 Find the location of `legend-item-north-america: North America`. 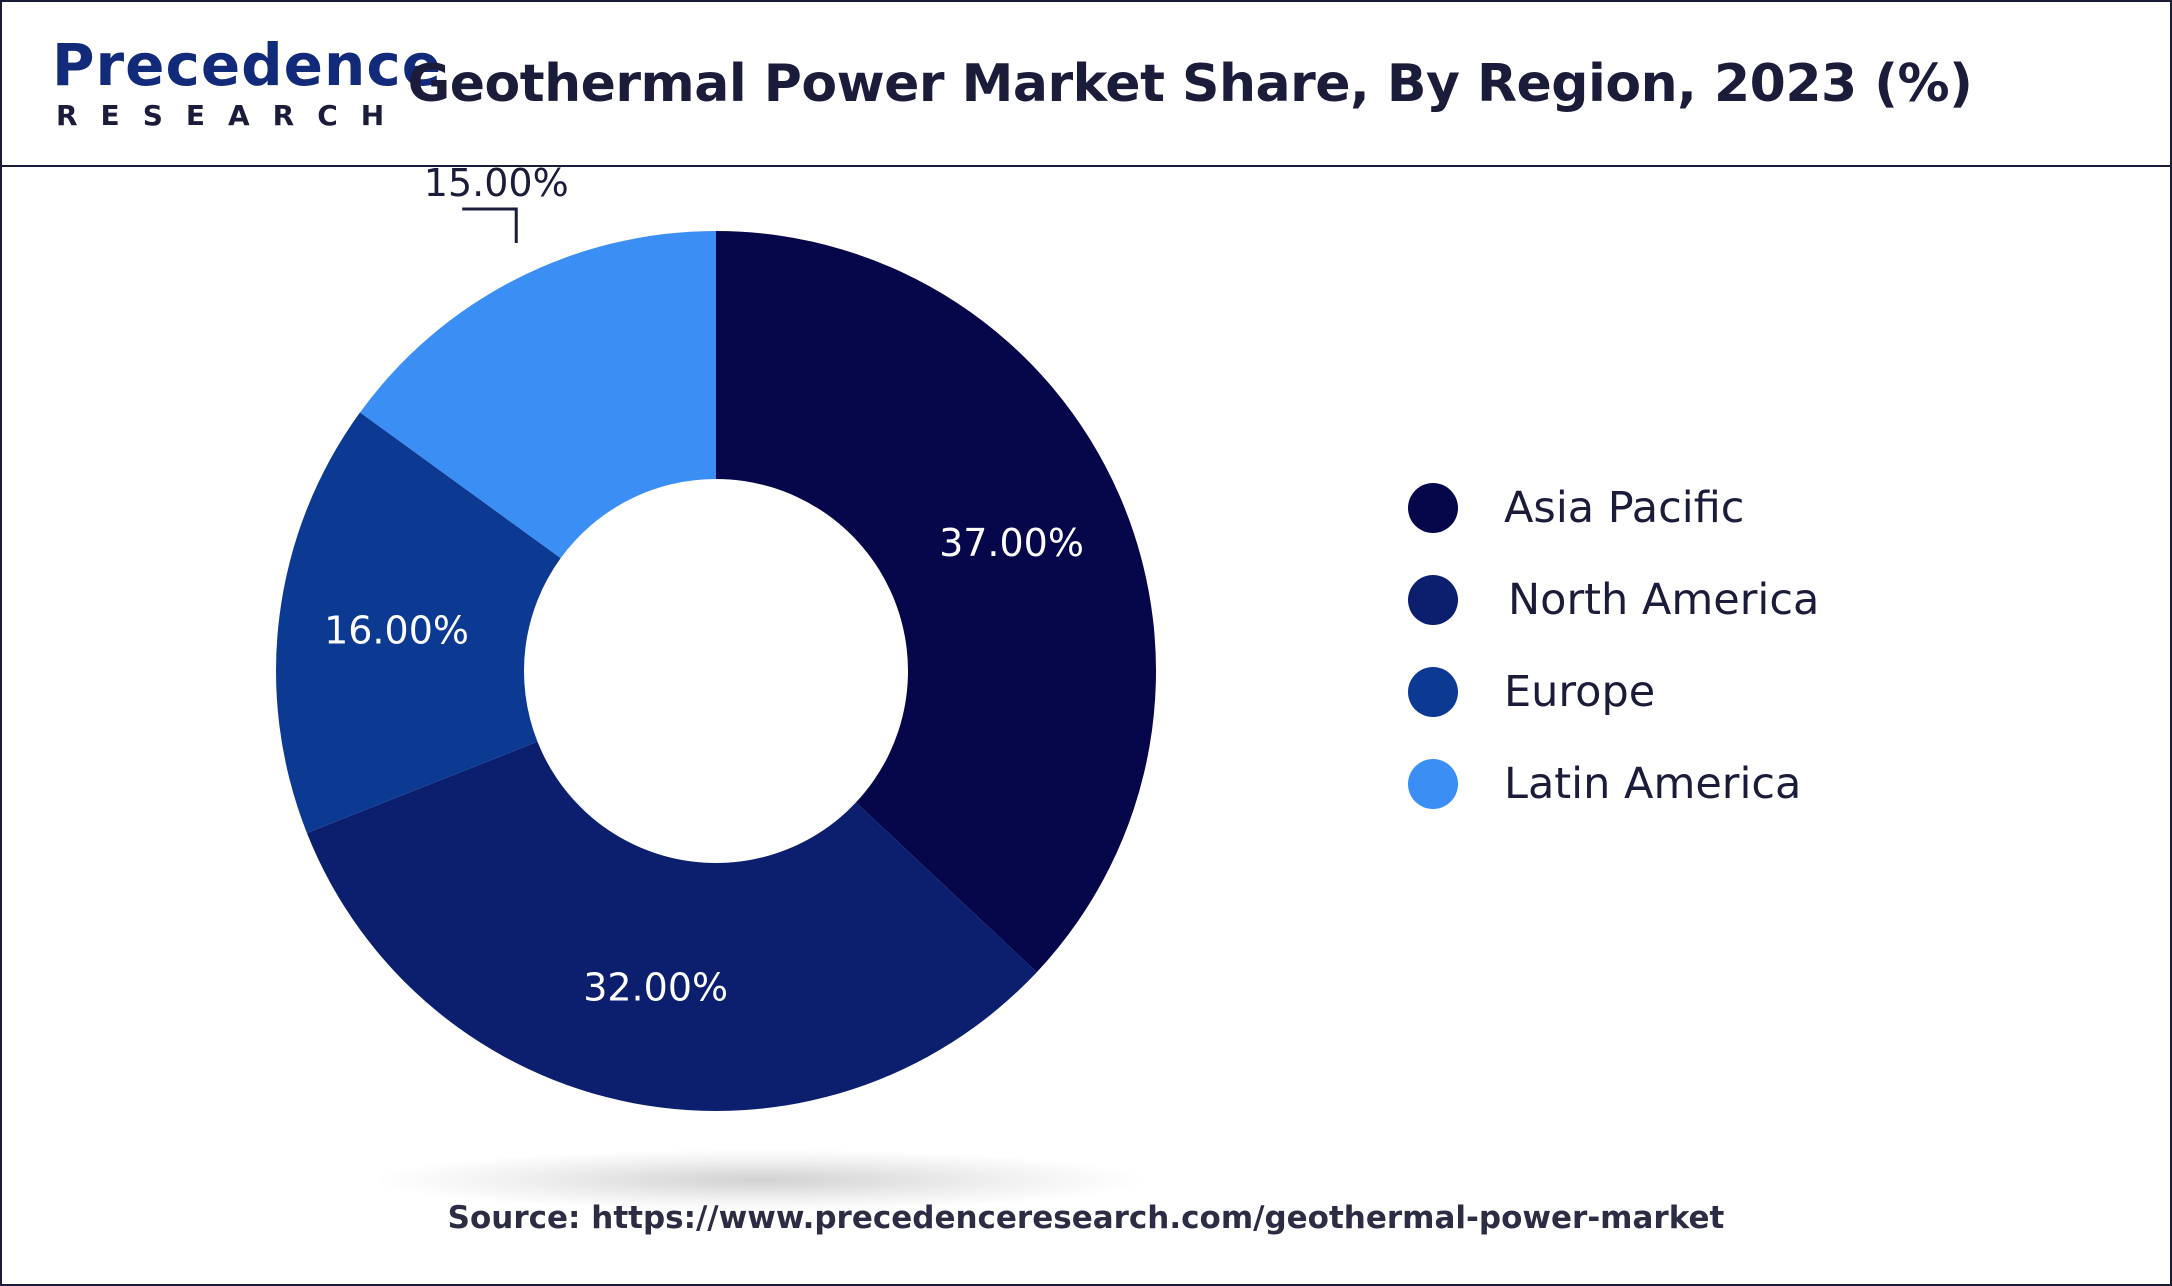

legend-item-north-america: North America is located at coordinates (1613, 600).